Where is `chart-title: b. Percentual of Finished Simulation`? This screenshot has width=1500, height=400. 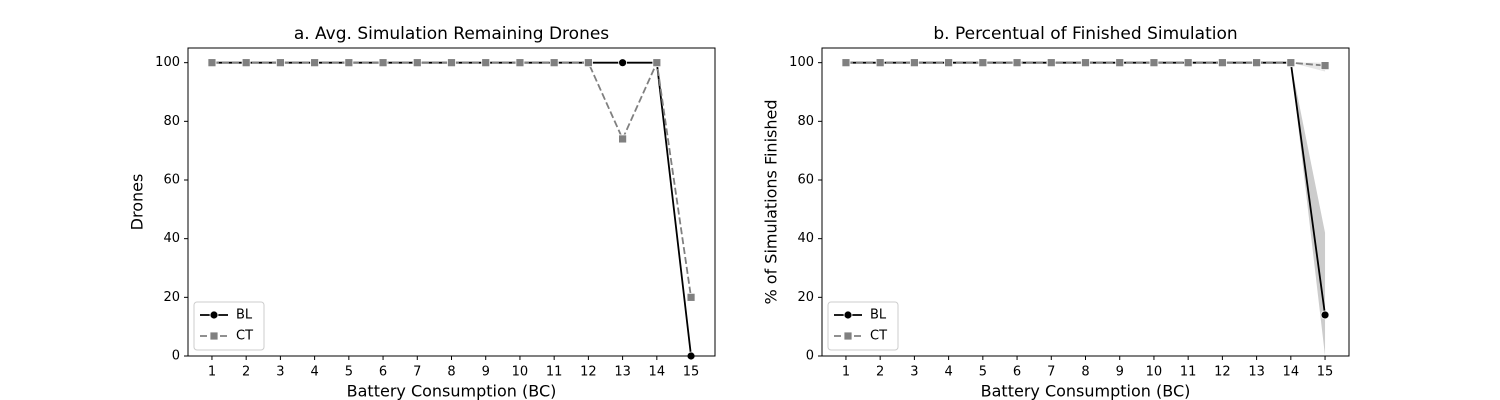
chart-title: b. Percentual of Finished Simulation is located at coordinates (1085, 34).